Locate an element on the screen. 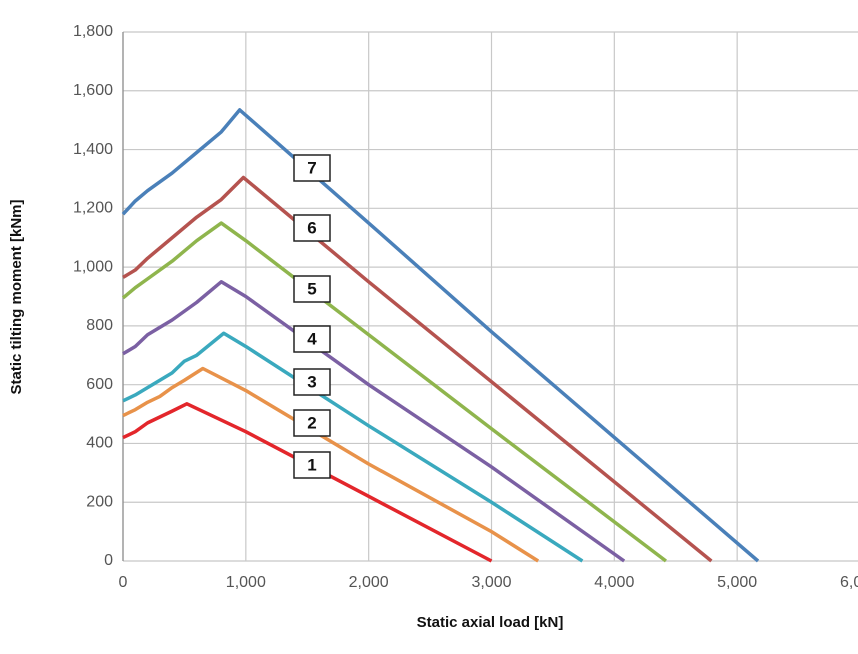 The image size is (858, 654). x-tick-label: 6,000 is located at coordinates (849, 582).